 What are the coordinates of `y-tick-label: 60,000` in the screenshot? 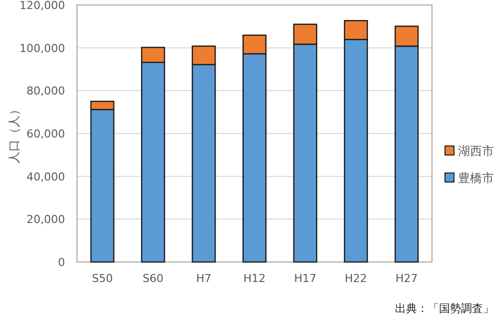 It's located at (45, 134).